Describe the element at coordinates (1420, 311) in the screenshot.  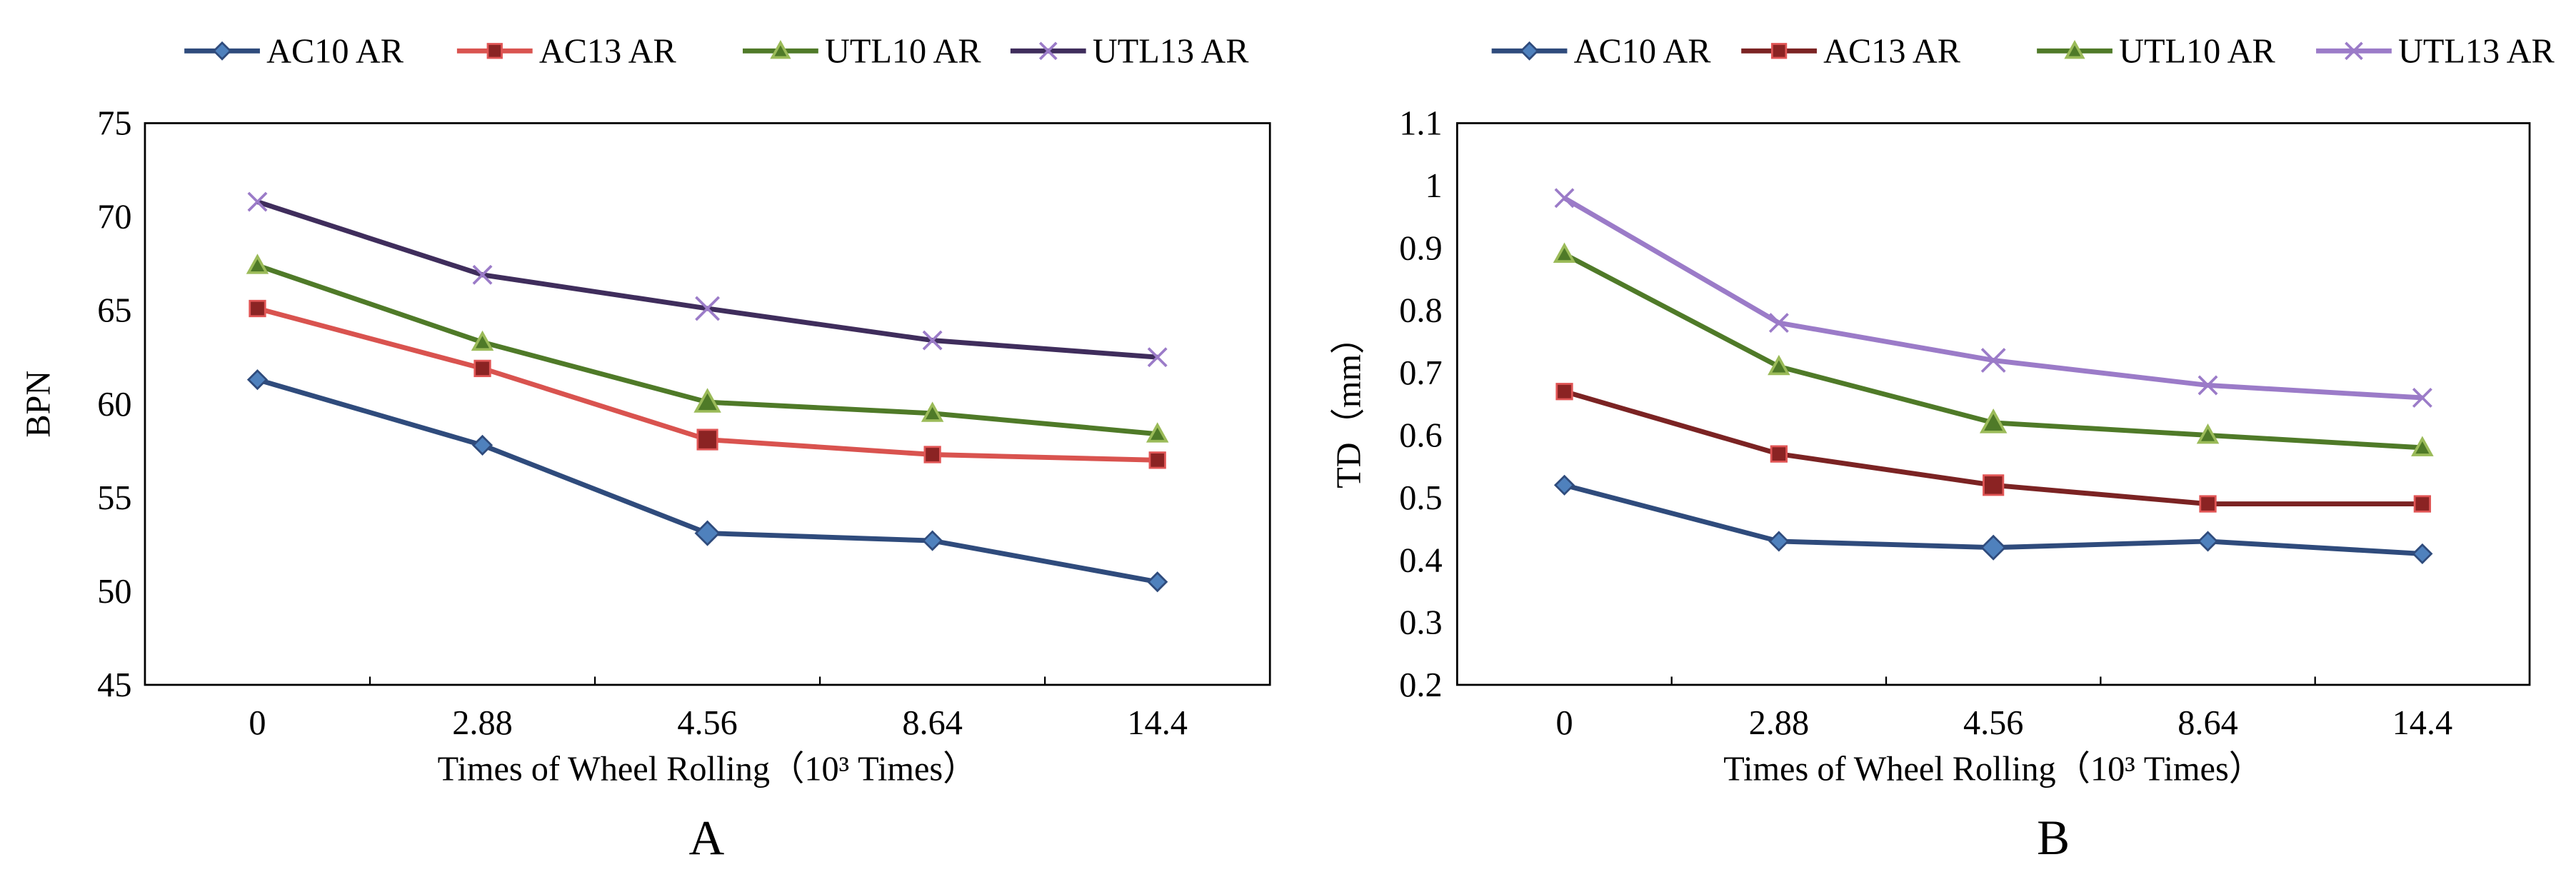
I see `y-tick-label: 0.8` at that location.